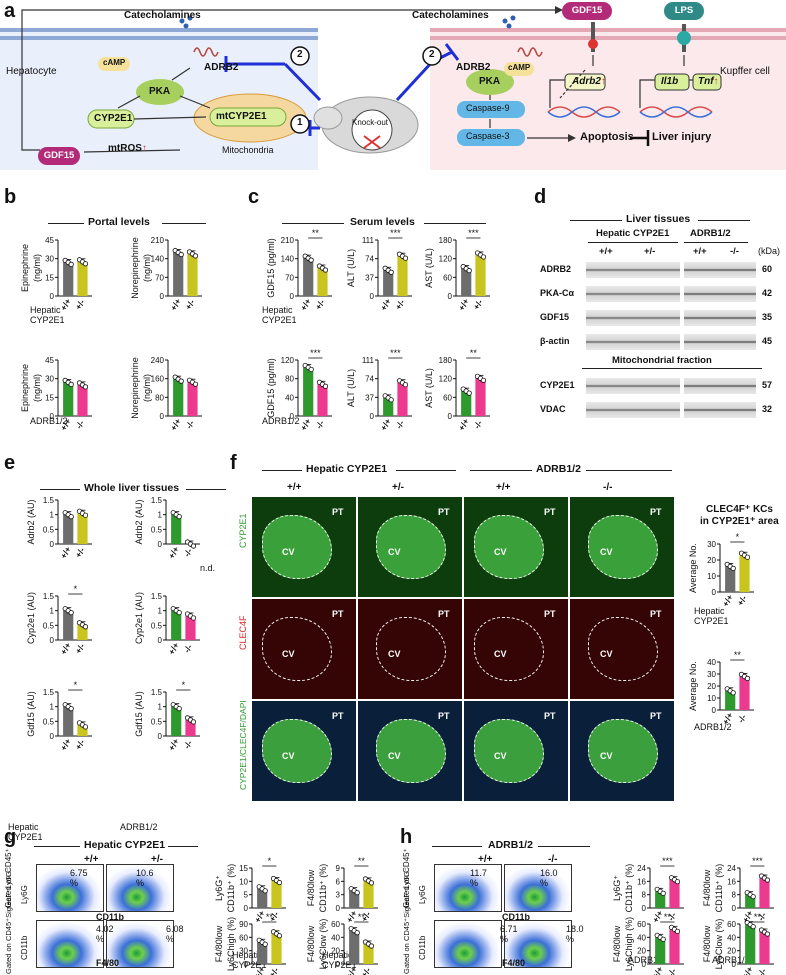  Describe the element at coordinates (52, 707) in the screenshot. I see `y-tick-label: 1` at that location.